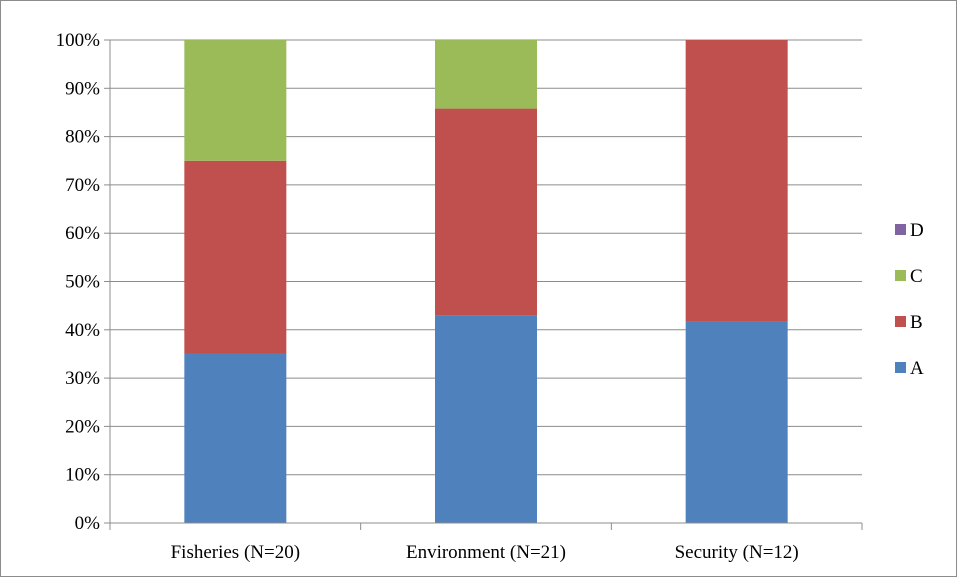 Image resolution: width=958 pixels, height=578 pixels. I want to click on y-tick-label: 80%, so click(82, 137).